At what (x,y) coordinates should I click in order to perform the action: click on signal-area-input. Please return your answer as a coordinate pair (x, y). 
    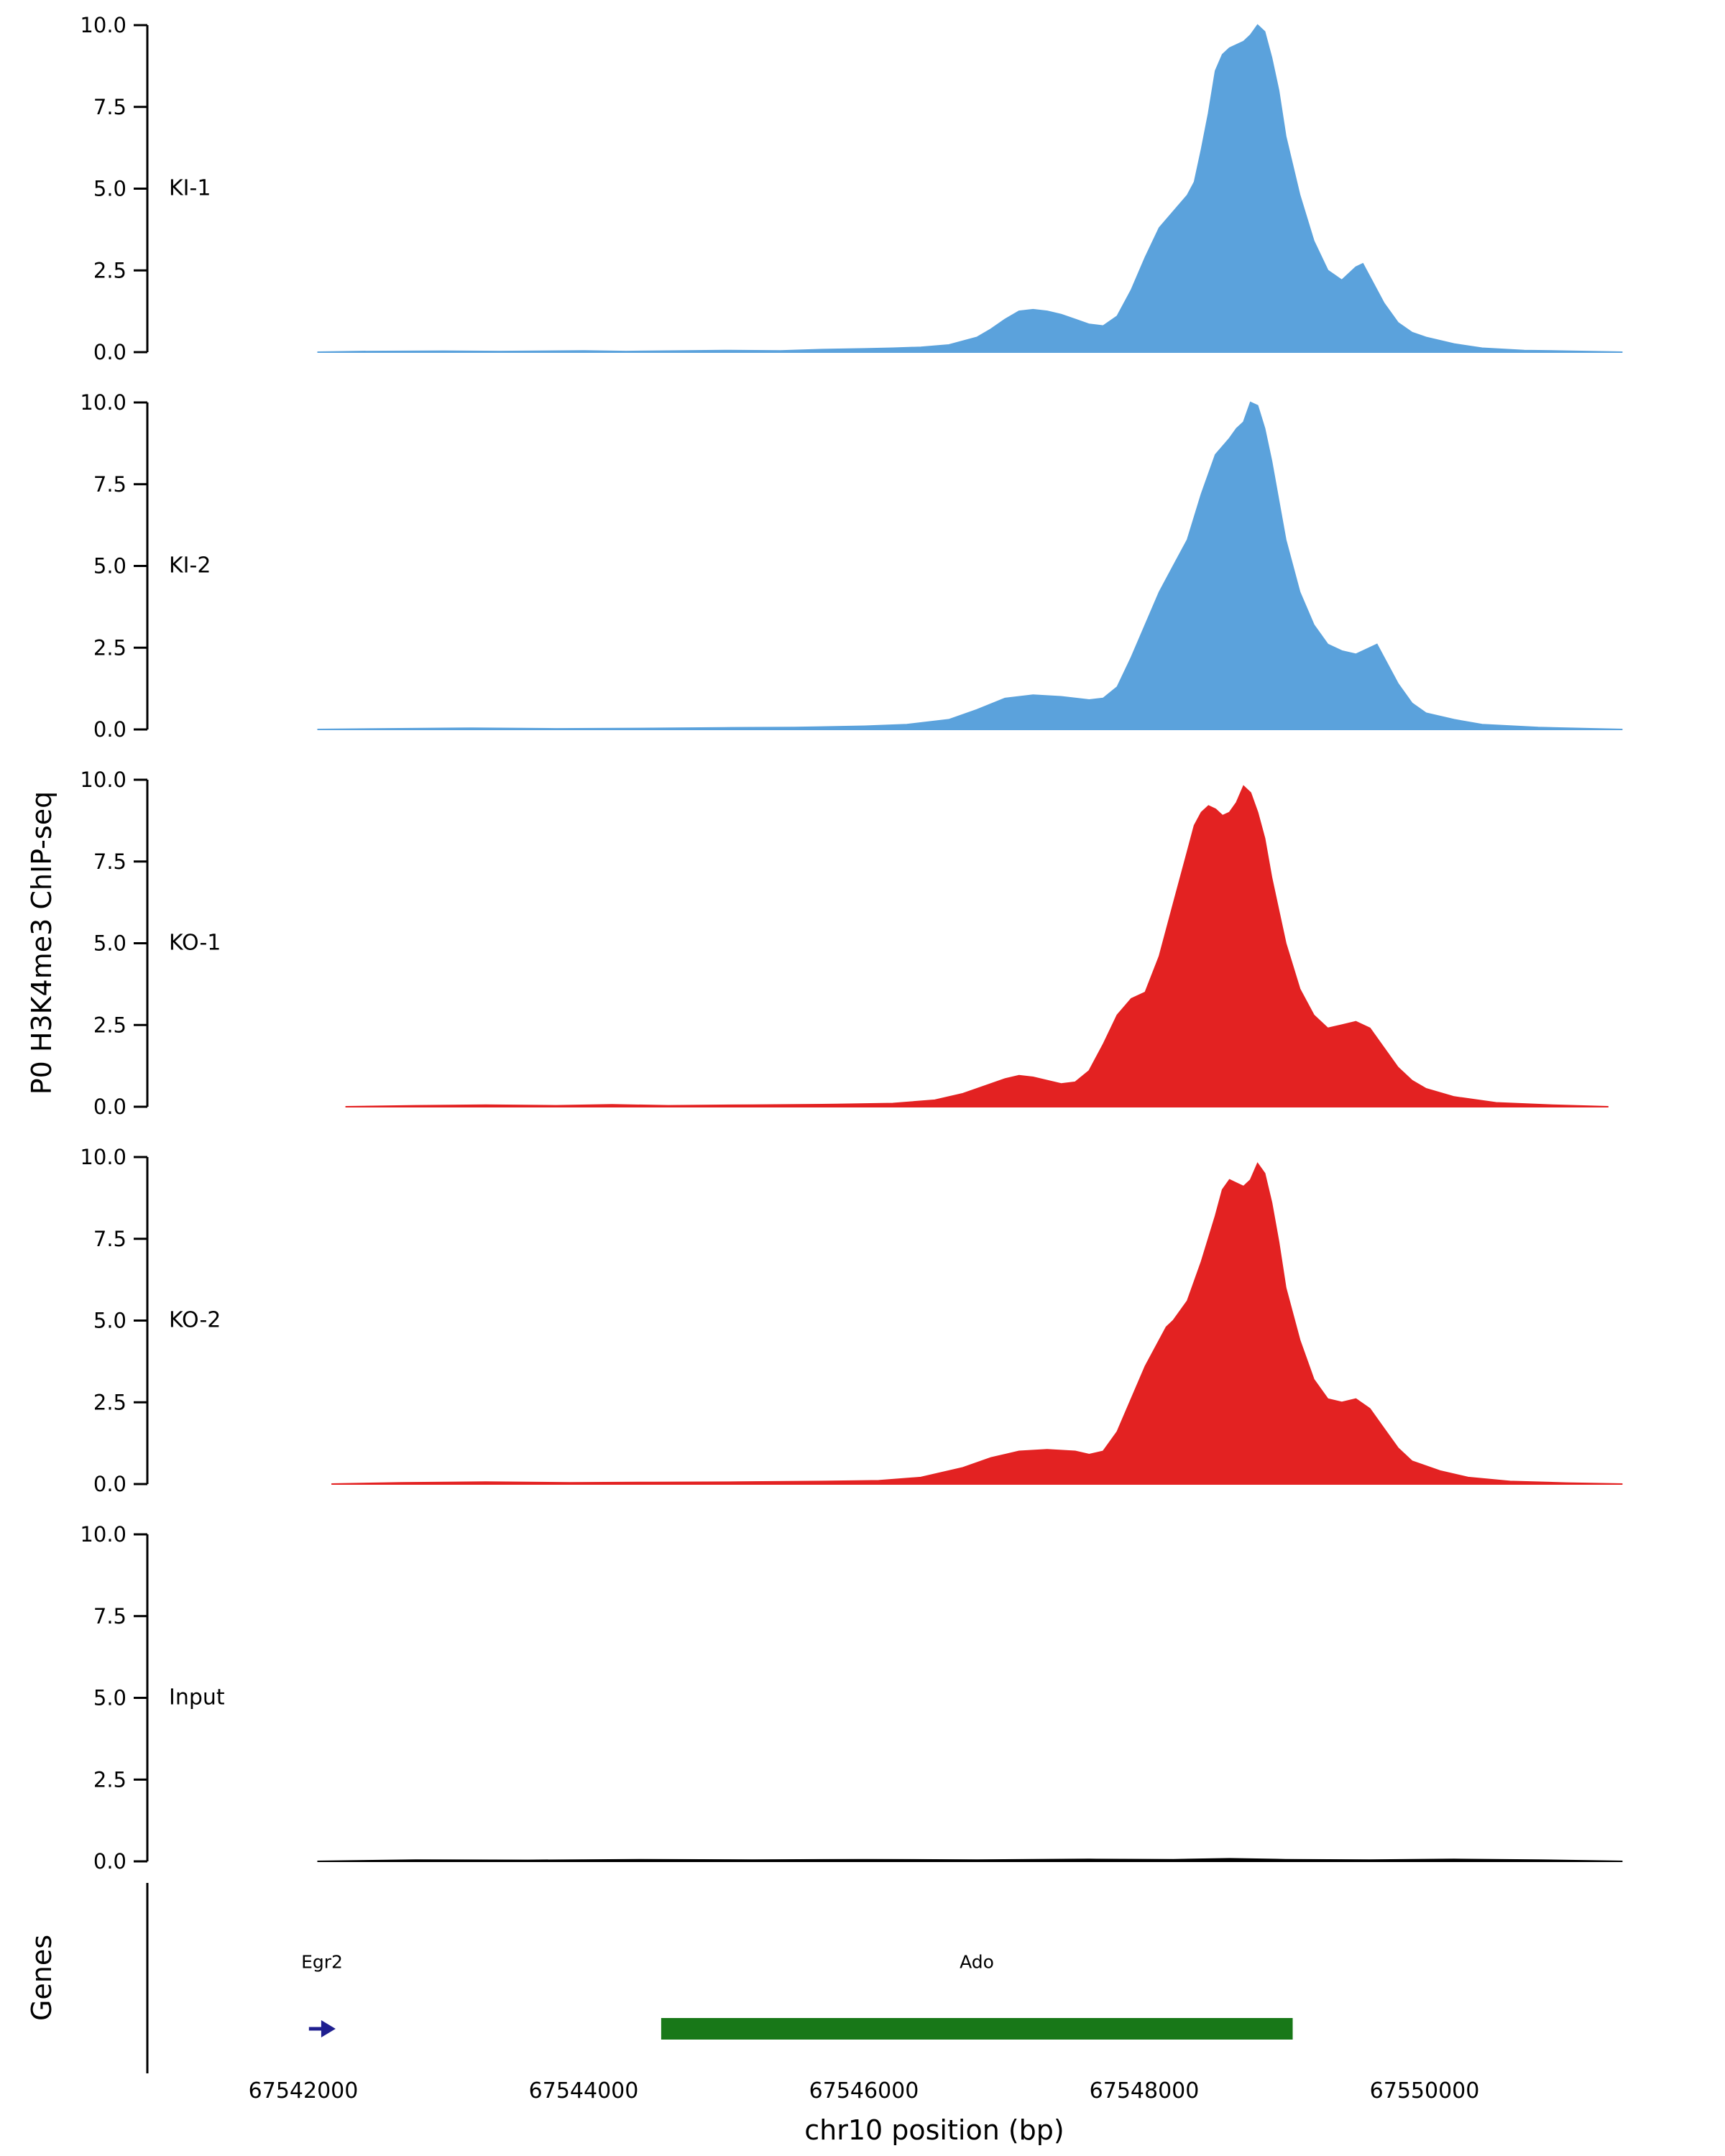
    Looking at the image, I should click on (970, 1860).